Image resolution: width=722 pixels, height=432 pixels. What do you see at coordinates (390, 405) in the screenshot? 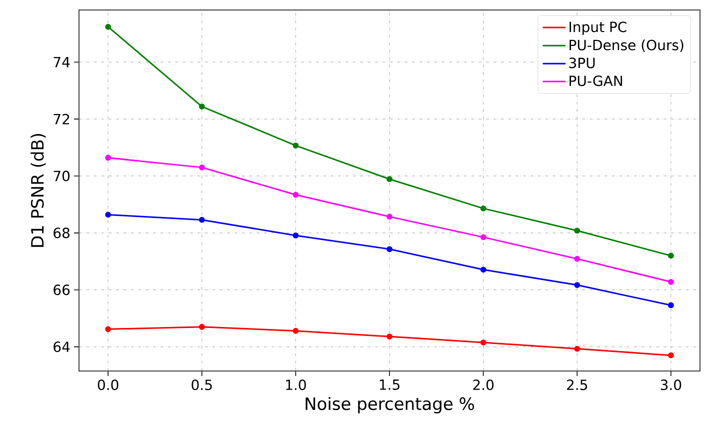
I see `x-axis-title: Noise percentage %` at bounding box center [390, 405].